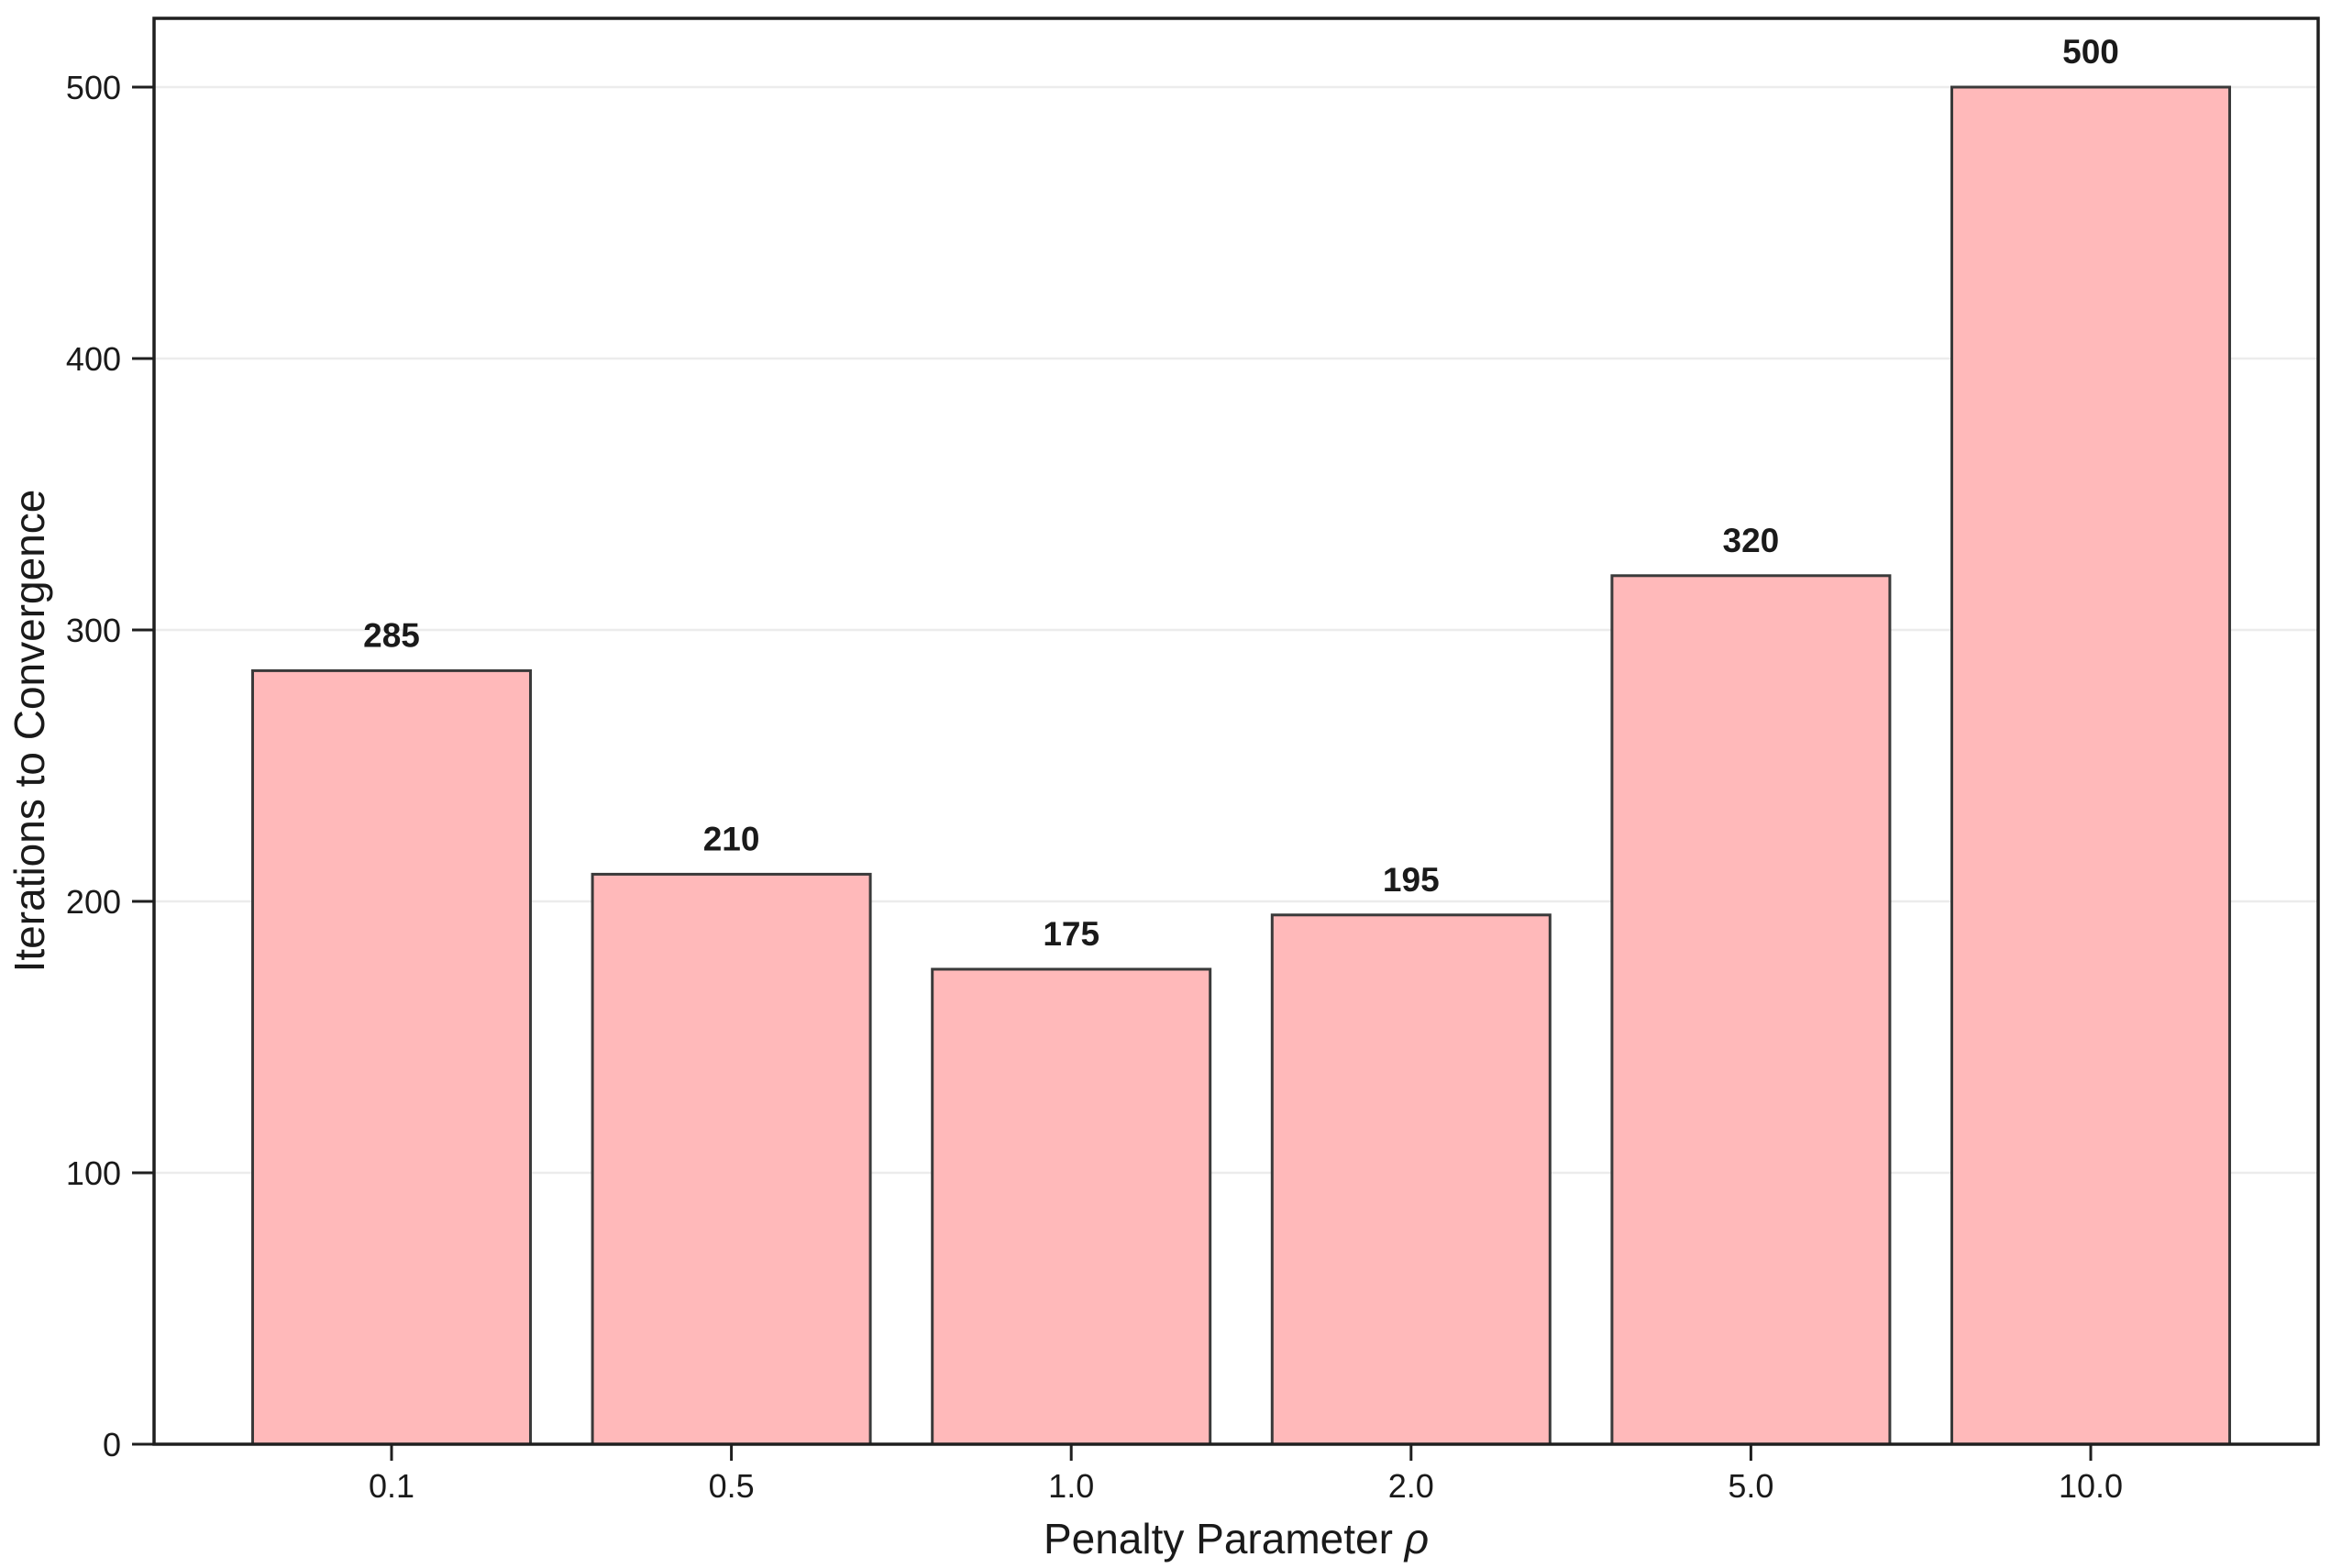  Describe the element at coordinates (391, 1486) in the screenshot. I see `x-tick-label: 0.1` at that location.